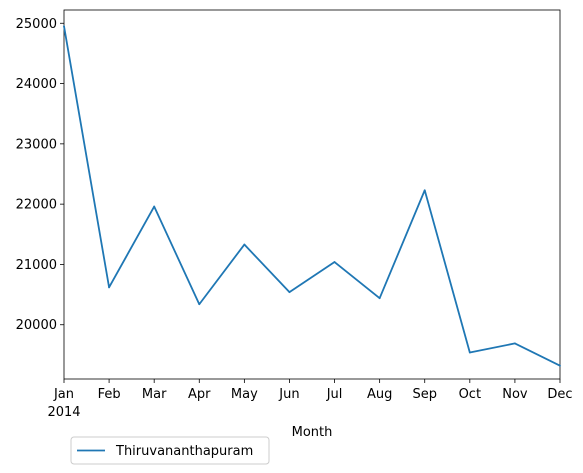 Image resolution: width=583 pixels, height=473 pixels. Describe the element at coordinates (288, 394) in the screenshot. I see `x-tick-label: Jun` at that location.